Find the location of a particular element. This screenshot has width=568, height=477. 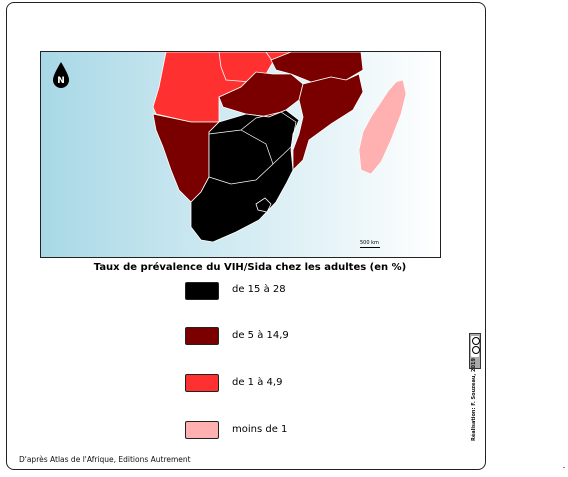

author-credit: Réalisation: F. Souzeau, 2019 is located at coordinates (474, 399).